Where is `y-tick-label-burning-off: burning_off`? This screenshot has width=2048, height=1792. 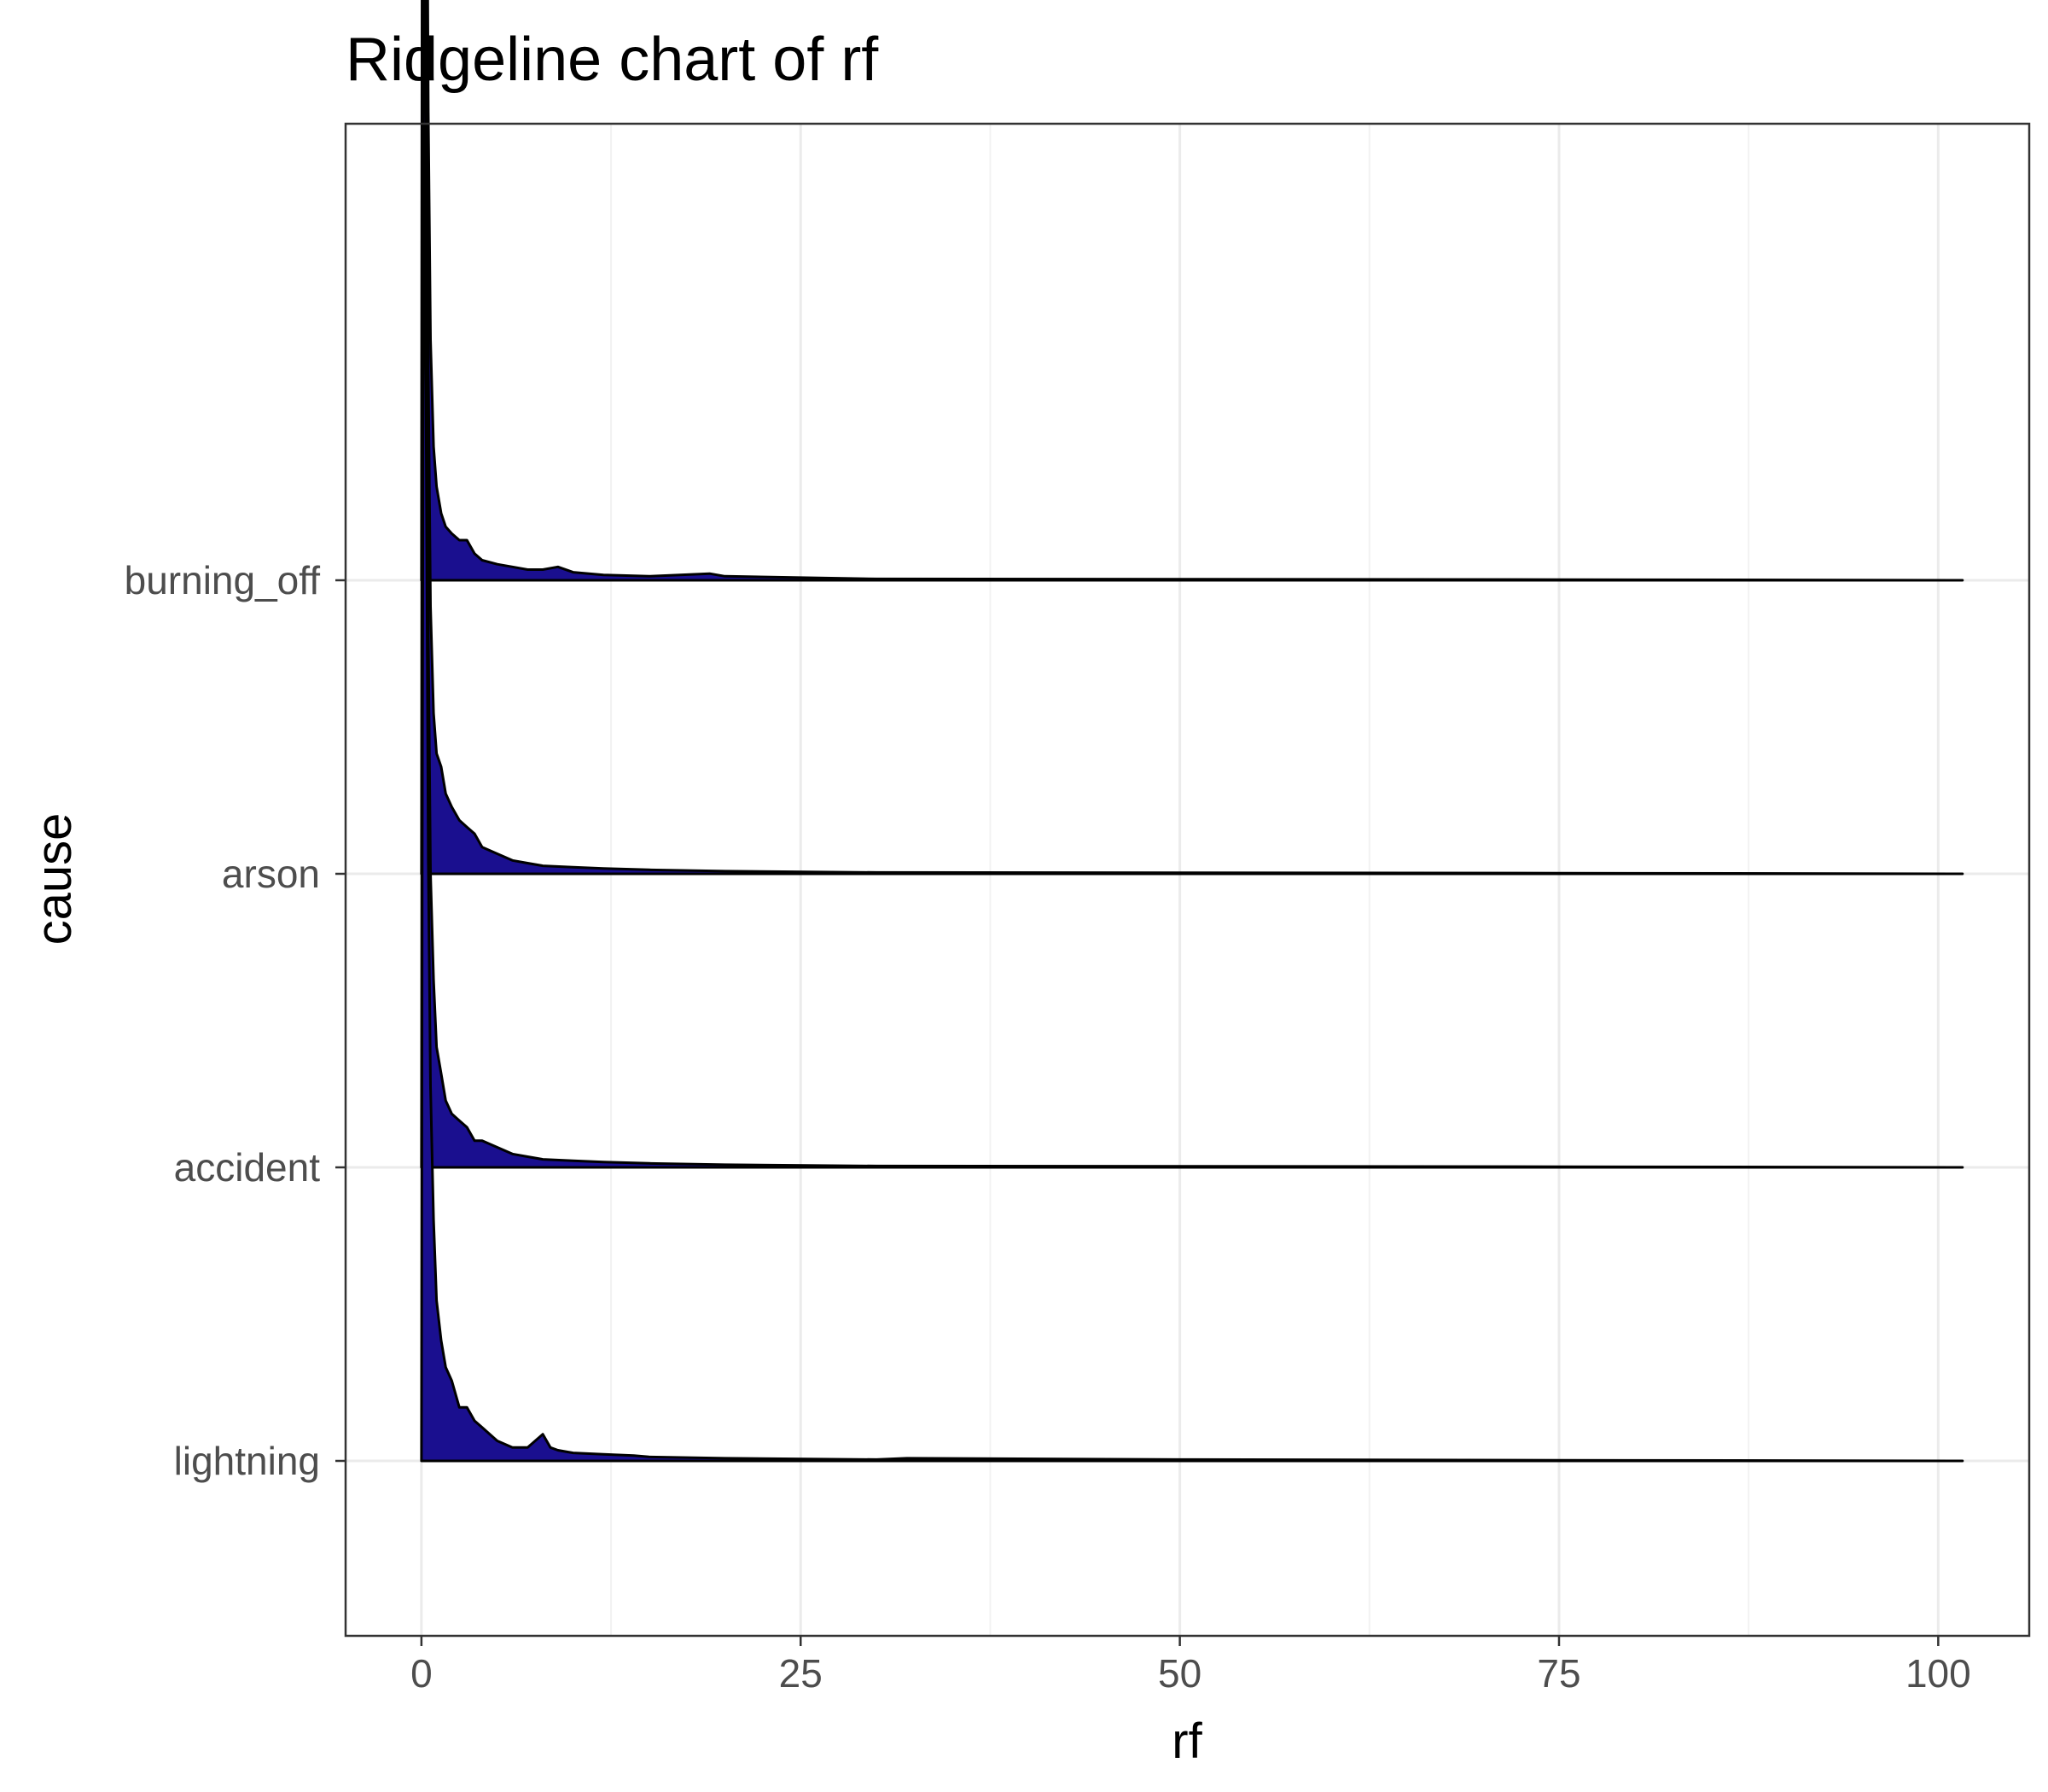 y-tick-label-burning-off: burning_off is located at coordinates (223, 580).